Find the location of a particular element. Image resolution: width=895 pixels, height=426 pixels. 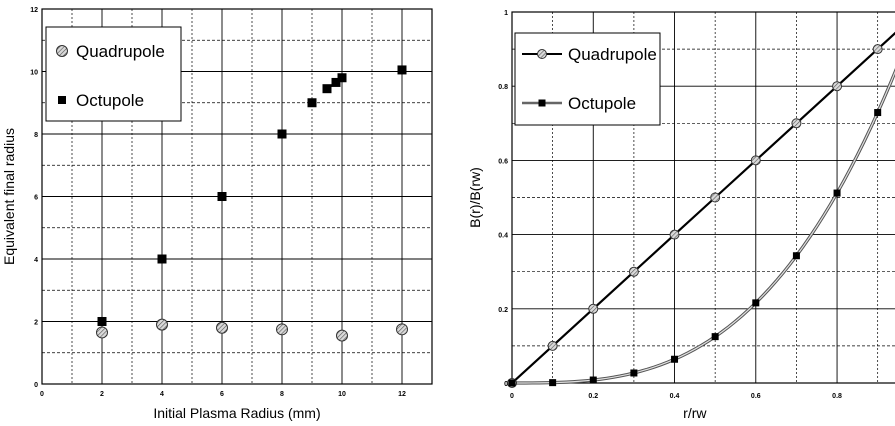

right-legend-square-marker is located at coordinates (542, 103).